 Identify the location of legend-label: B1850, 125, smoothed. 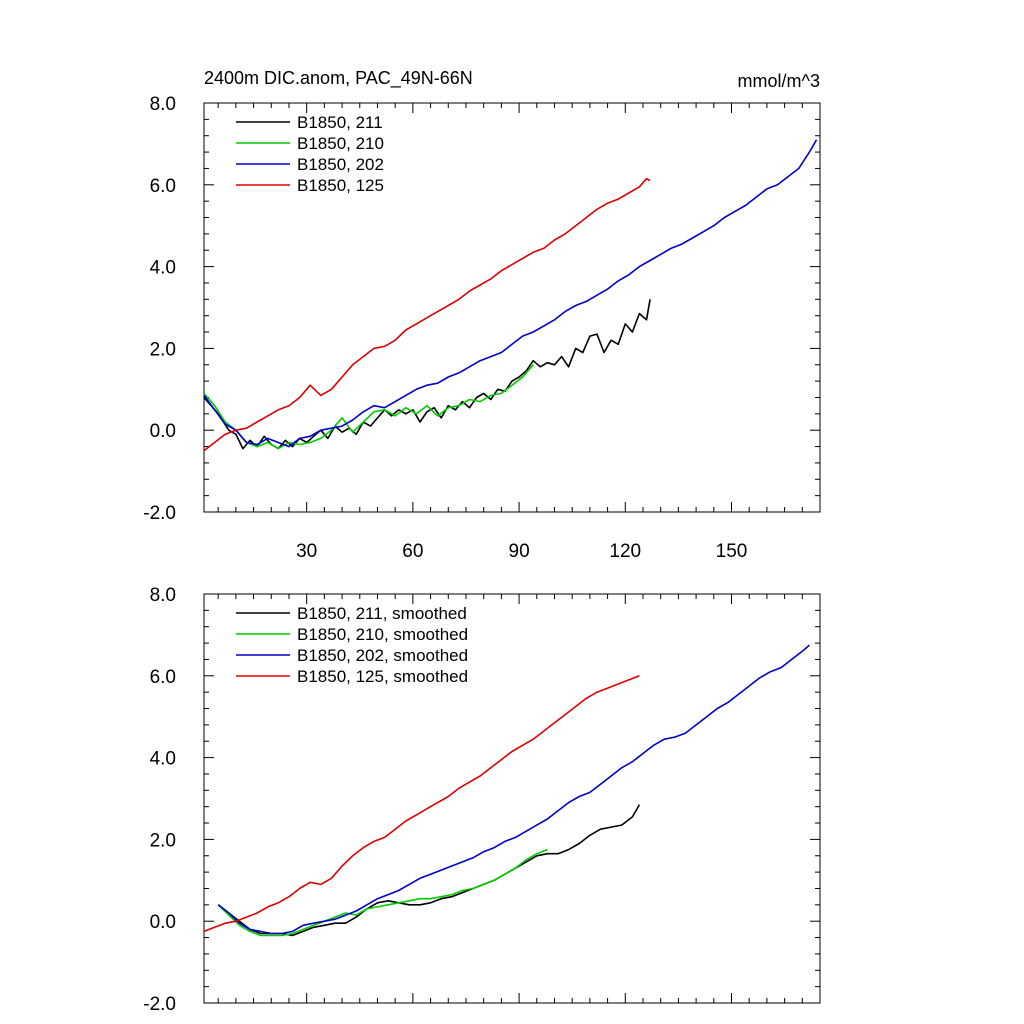
(382, 676).